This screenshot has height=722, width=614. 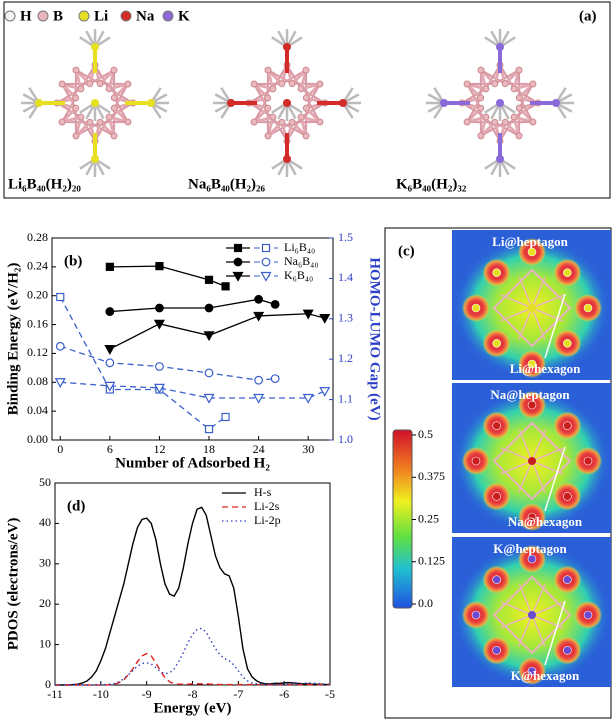 I want to click on legend-label: Na, so click(x=145, y=16).